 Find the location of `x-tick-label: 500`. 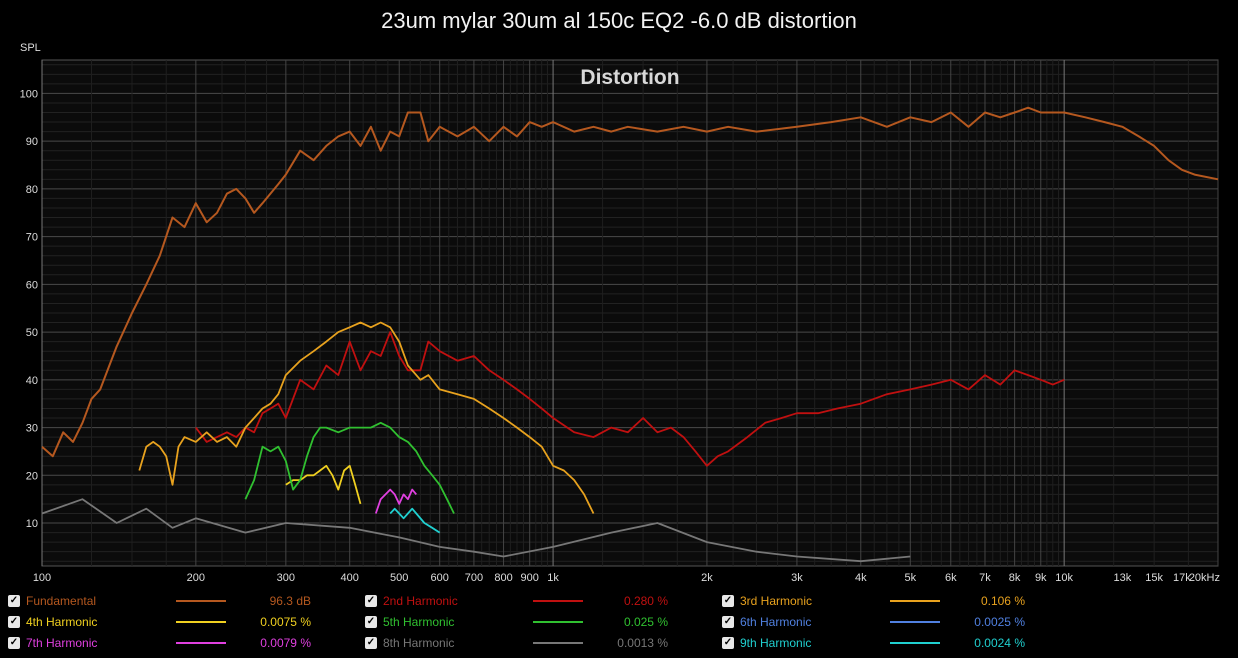

x-tick-label: 500 is located at coordinates (399, 578).